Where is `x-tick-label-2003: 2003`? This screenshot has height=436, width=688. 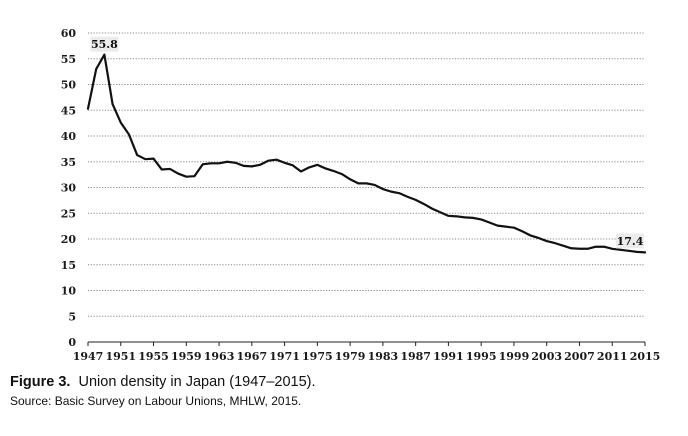
x-tick-label-2003: 2003 is located at coordinates (546, 356).